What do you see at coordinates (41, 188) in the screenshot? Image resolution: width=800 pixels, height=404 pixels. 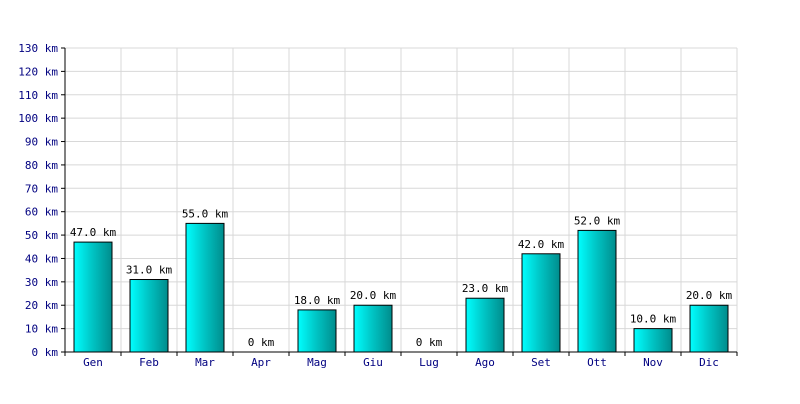 I see `y-tick-label: 70 km` at bounding box center [41, 188].